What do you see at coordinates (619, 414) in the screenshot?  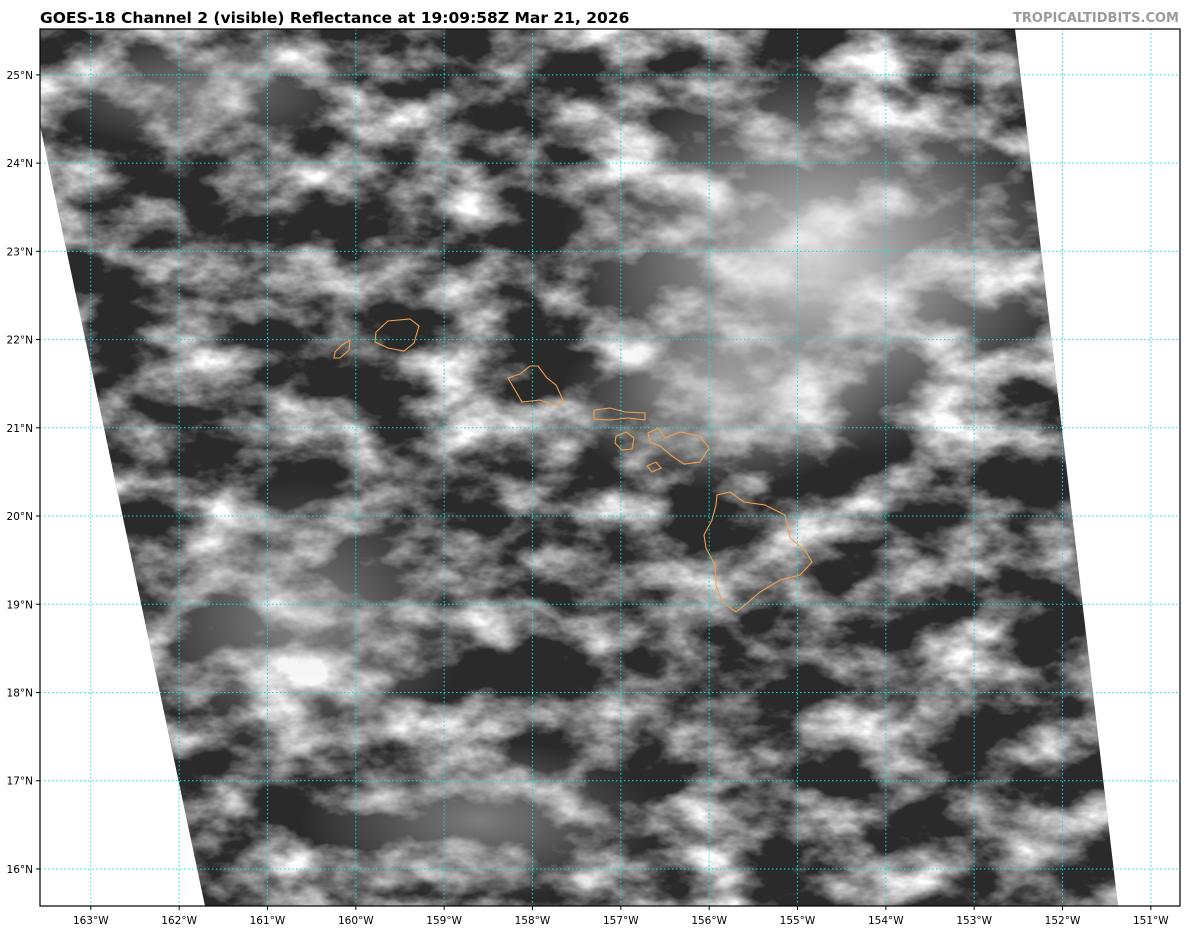 I see `island-molokai` at bounding box center [619, 414].